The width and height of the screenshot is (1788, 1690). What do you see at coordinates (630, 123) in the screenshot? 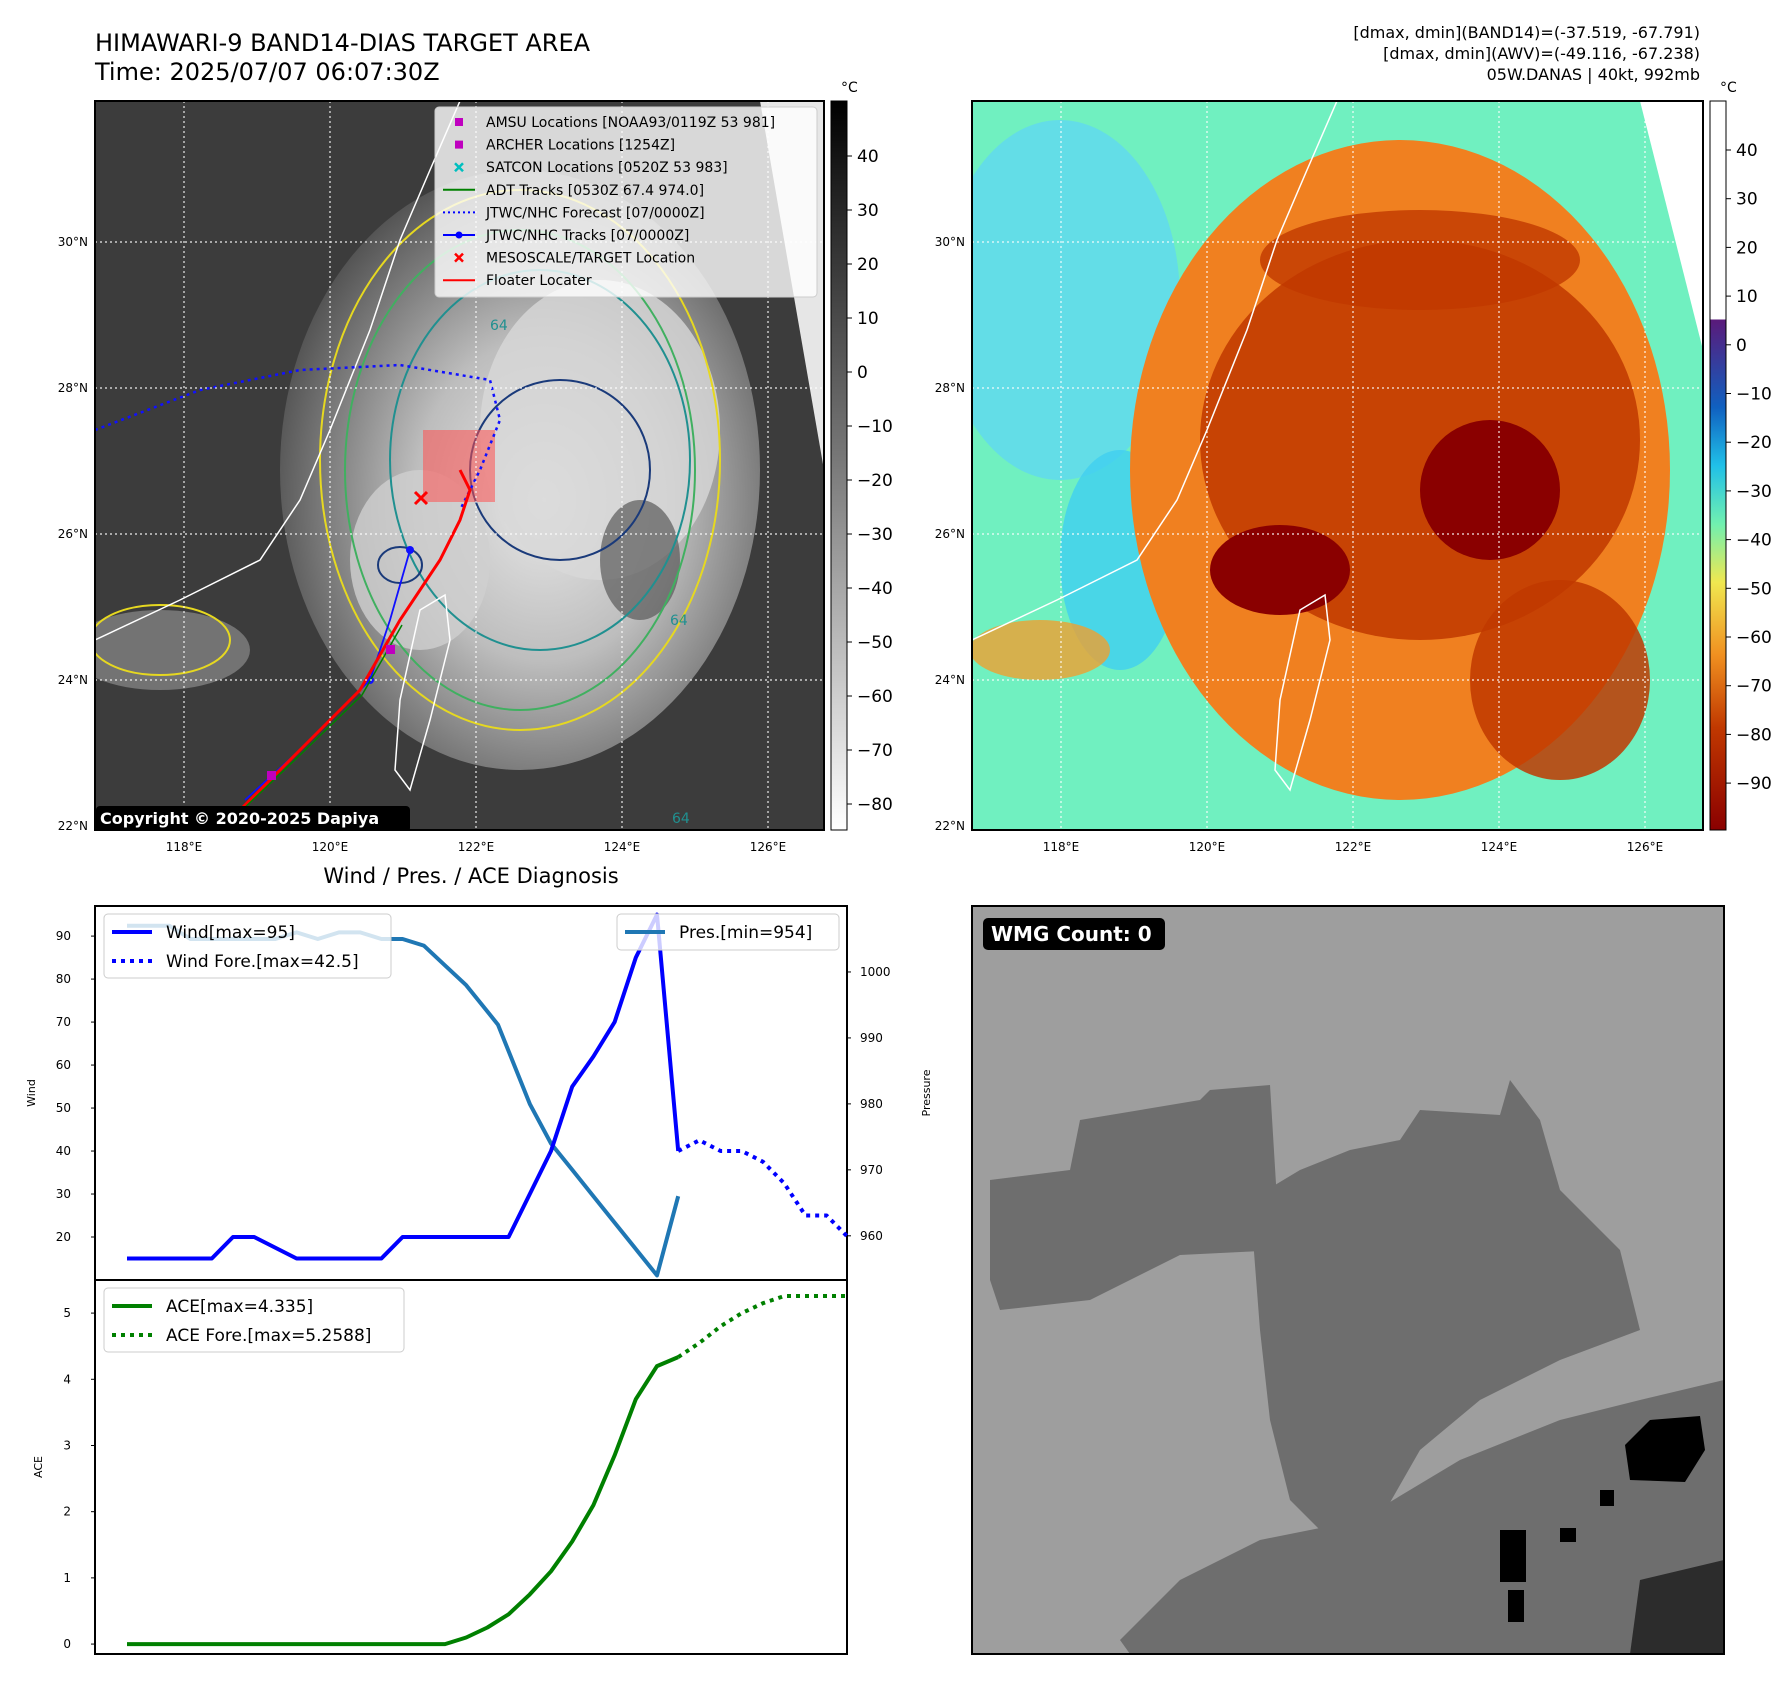
I see `legend-label: AMSU Locations [NOAA93/0119Z 53 981]` at bounding box center [630, 123].